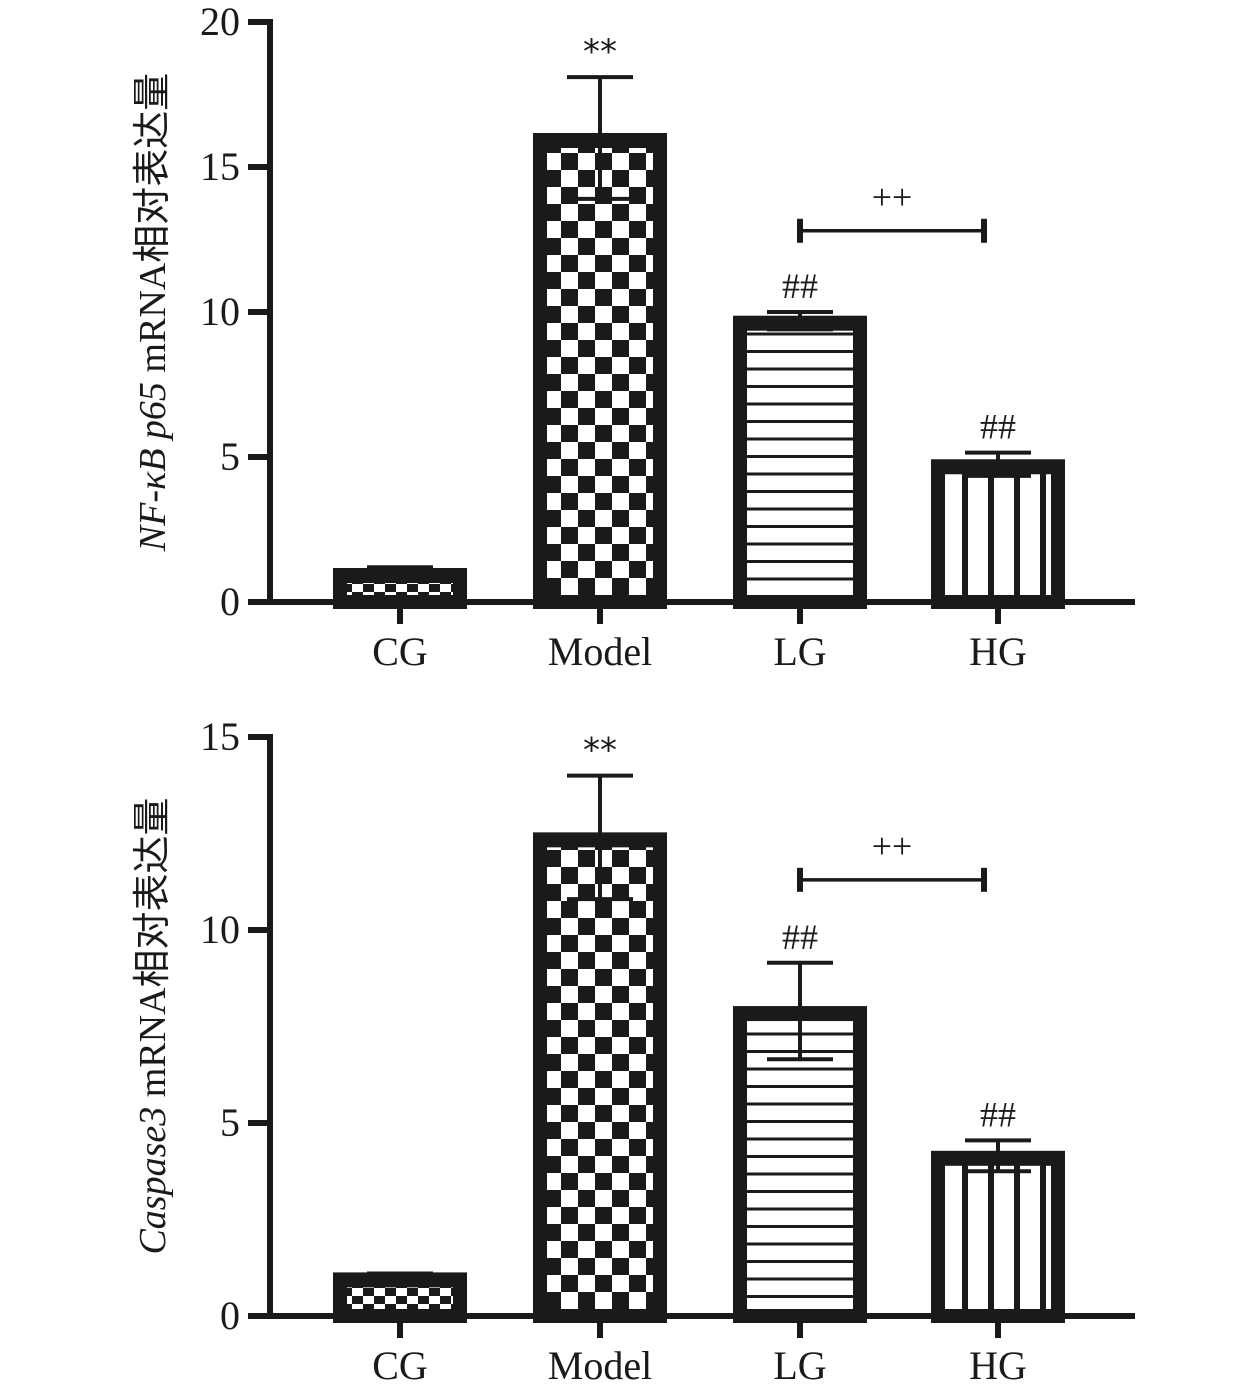 The height and width of the screenshot is (1393, 1260). I want to click on y-axis-title-italic-1: NF-κB p65, so click(153, 467).